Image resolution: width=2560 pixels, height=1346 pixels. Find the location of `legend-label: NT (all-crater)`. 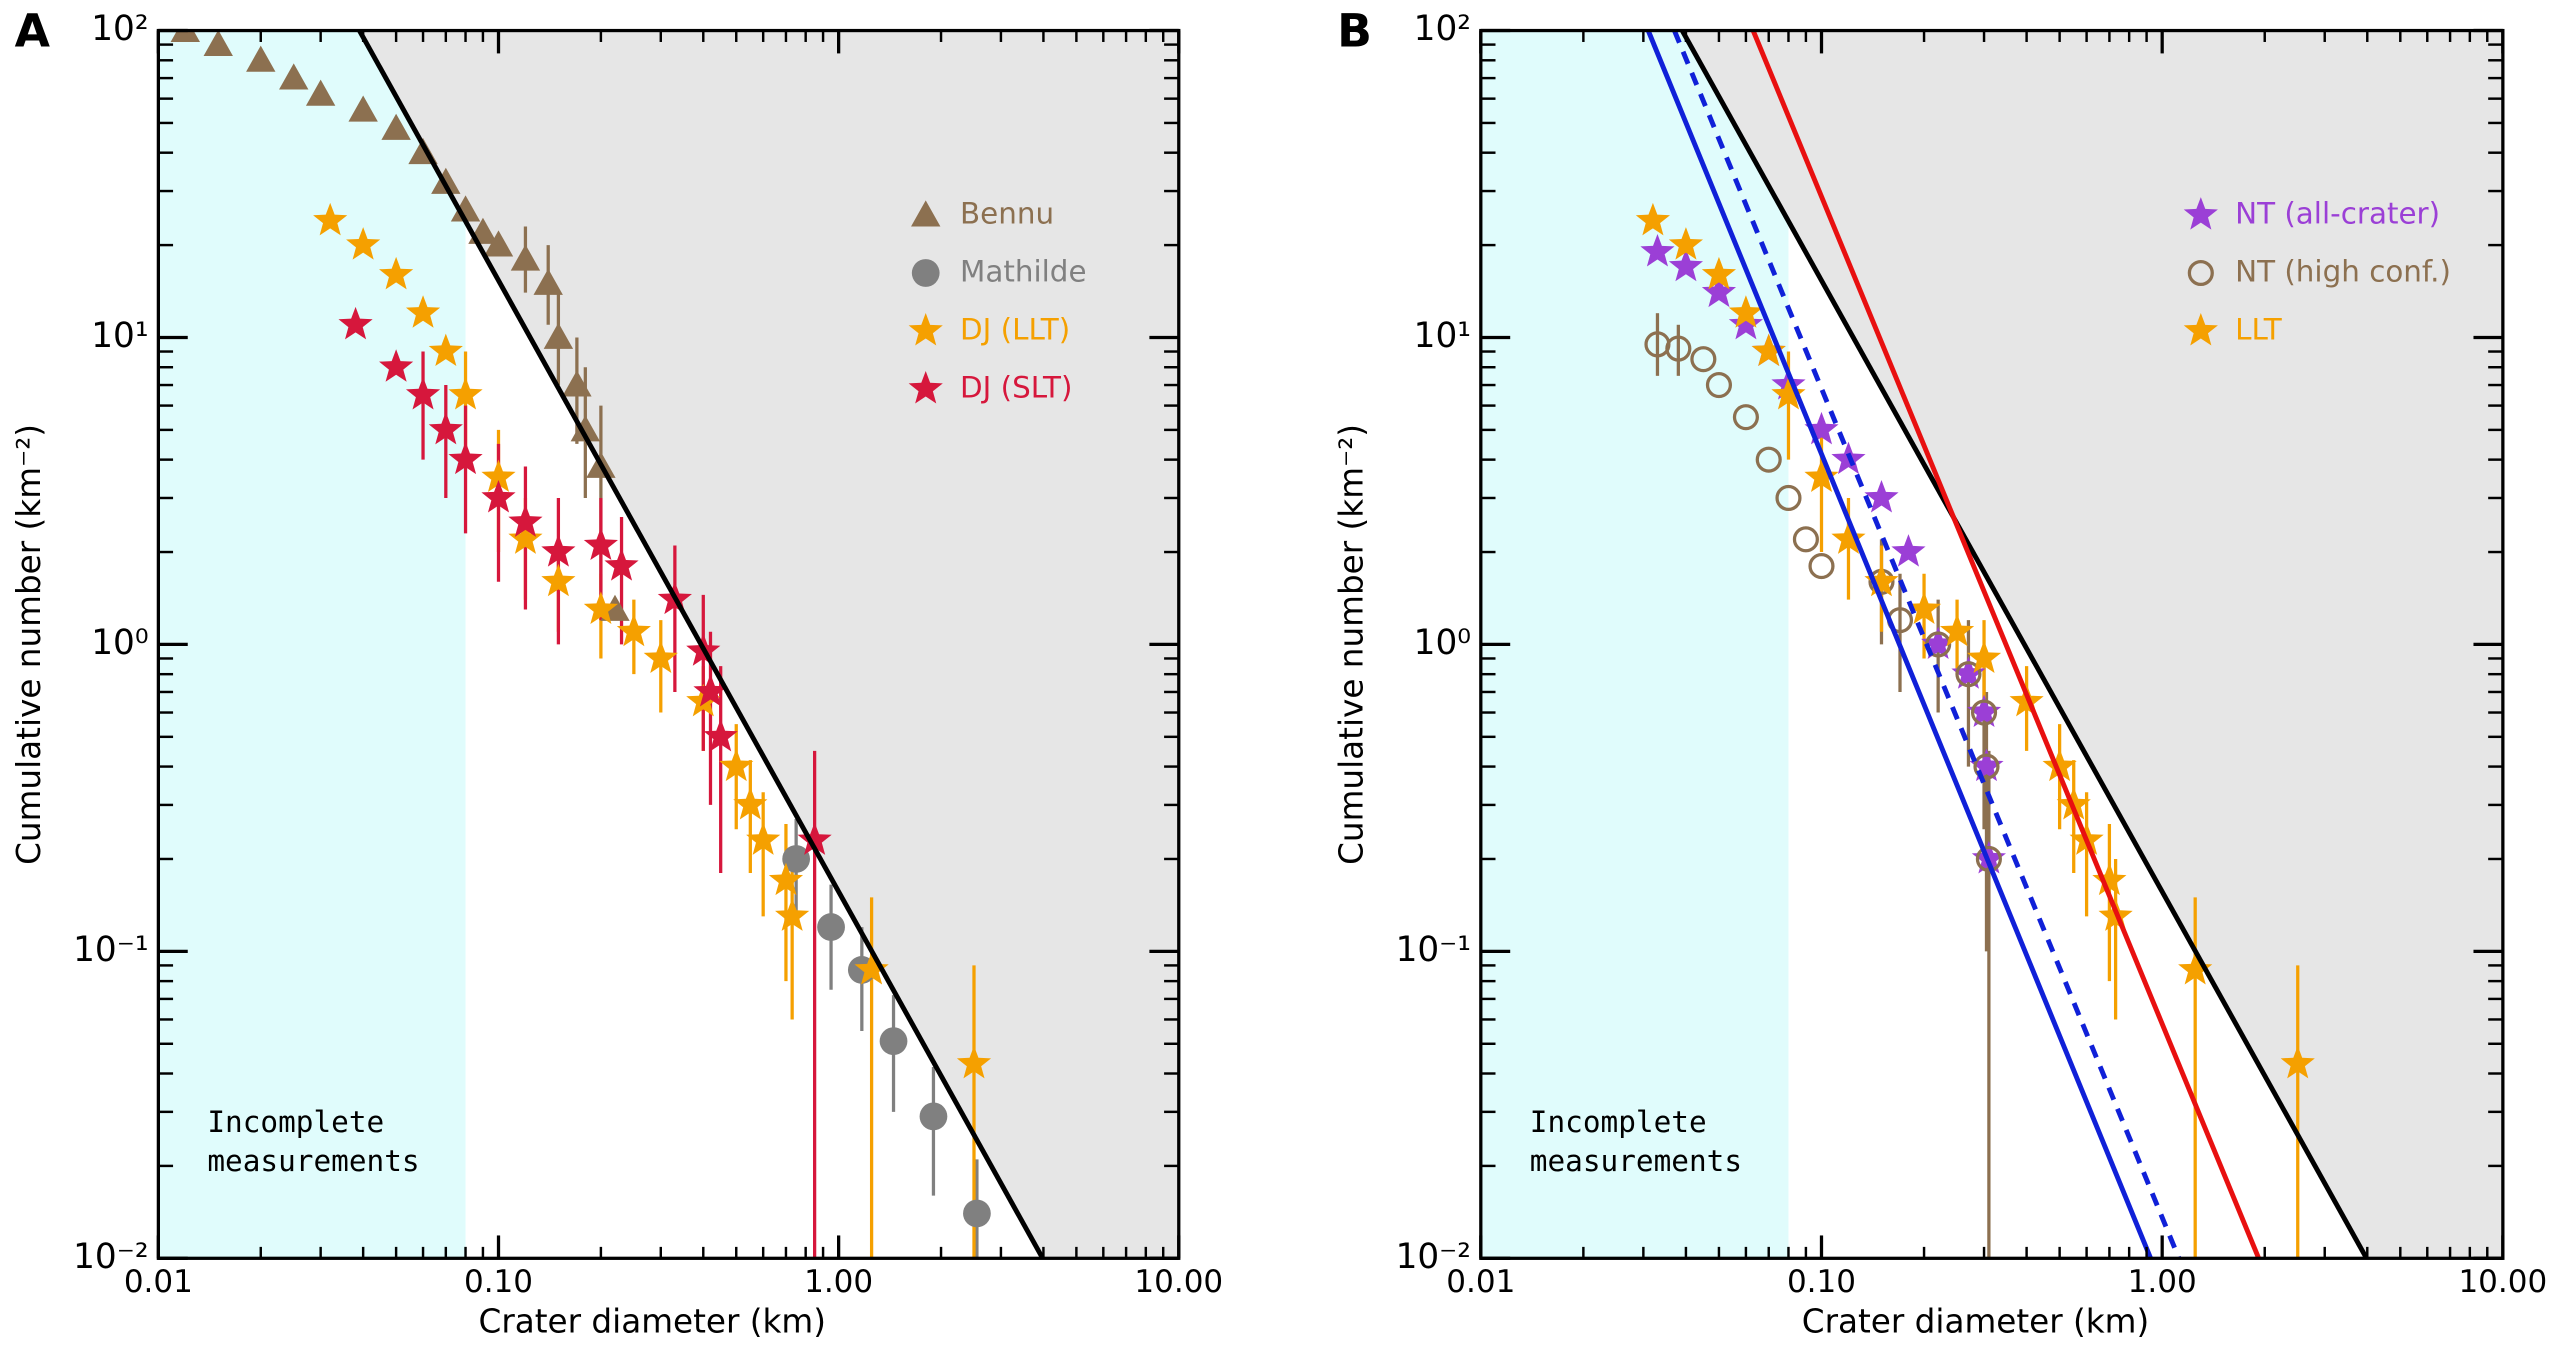

legend-label: NT (all-crater) is located at coordinates (2337, 214).